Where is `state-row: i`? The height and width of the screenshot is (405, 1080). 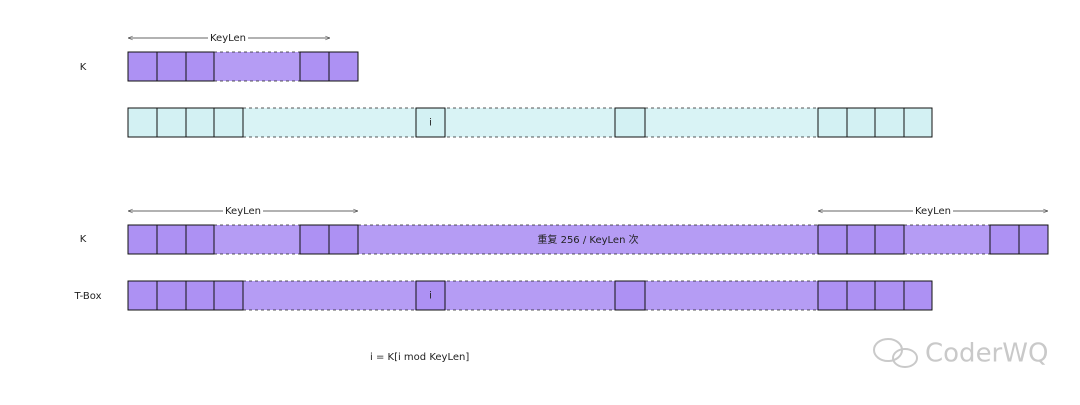
state-row: i is located at coordinates (530, 122).